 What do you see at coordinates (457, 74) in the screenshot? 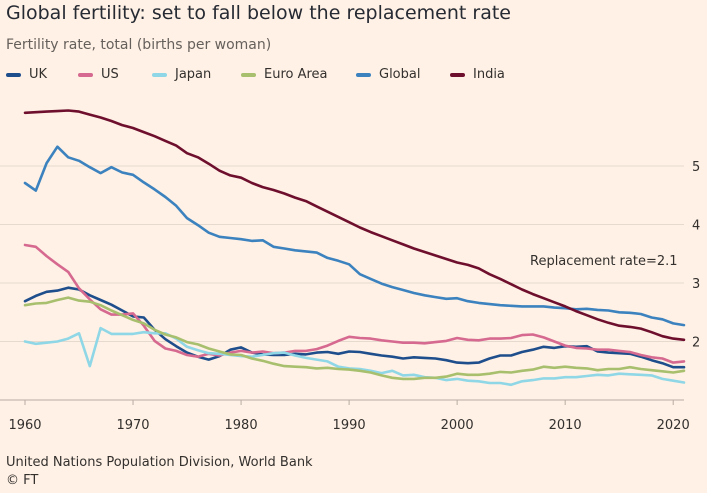
I see `legend-swatch-india` at bounding box center [457, 74].